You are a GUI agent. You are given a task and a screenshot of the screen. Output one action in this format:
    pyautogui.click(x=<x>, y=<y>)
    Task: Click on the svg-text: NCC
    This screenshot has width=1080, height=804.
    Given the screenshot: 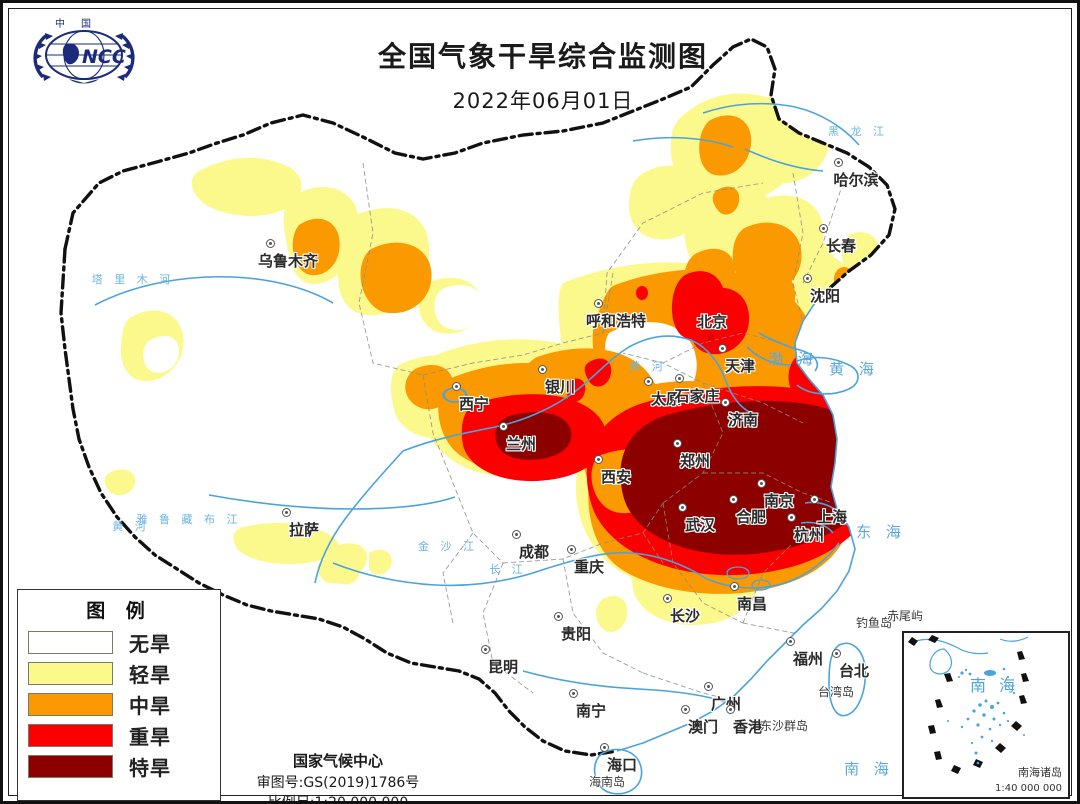 What is the action you would take?
    pyautogui.click(x=104, y=57)
    